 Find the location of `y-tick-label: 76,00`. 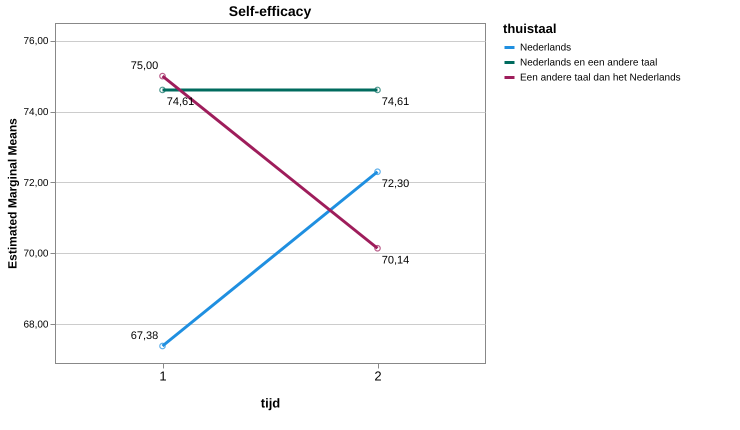

y-tick-label: 76,00 is located at coordinates (36, 42).